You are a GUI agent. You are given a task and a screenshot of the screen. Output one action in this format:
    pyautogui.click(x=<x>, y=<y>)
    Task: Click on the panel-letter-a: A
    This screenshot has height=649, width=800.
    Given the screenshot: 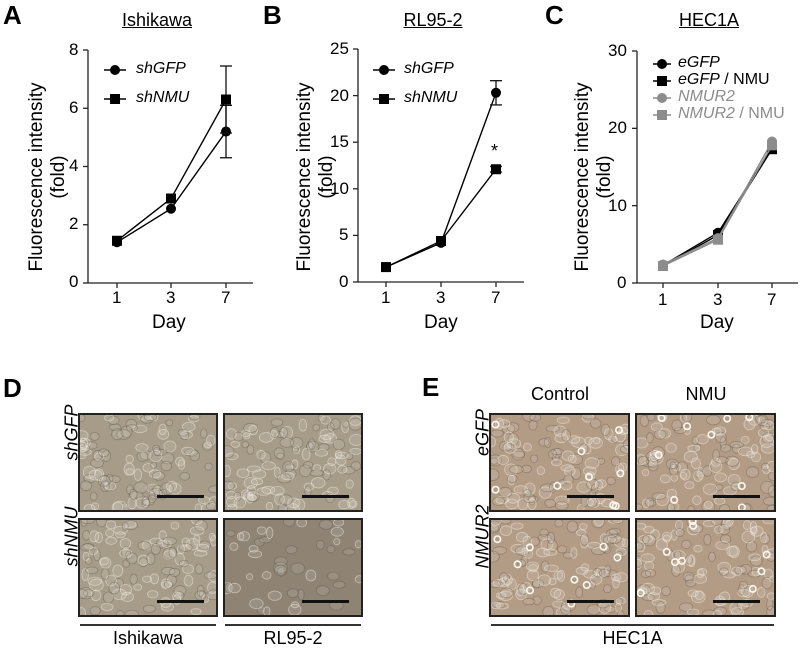 What is the action you would take?
    pyautogui.click(x=12, y=15)
    